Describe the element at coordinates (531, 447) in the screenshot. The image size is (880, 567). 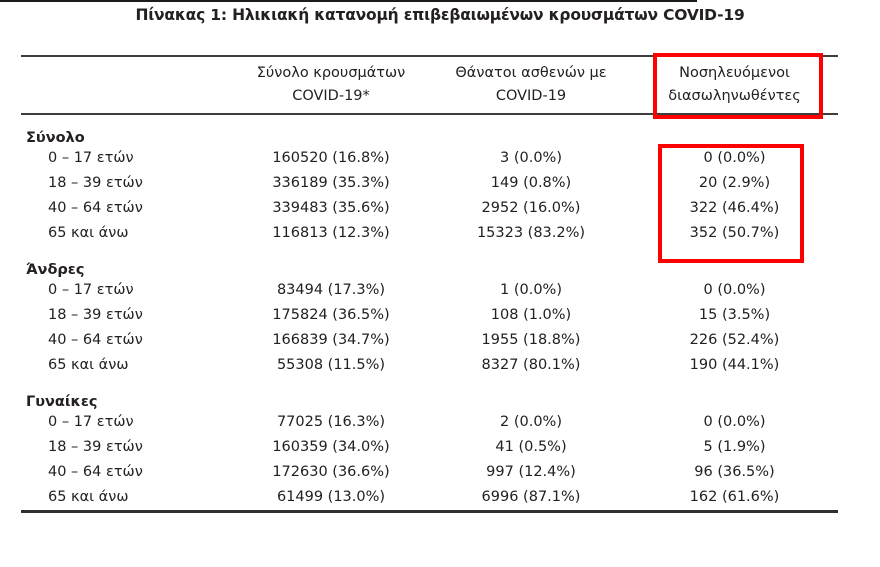
I see `deaths-cell: 41 (0.5%)` at that location.